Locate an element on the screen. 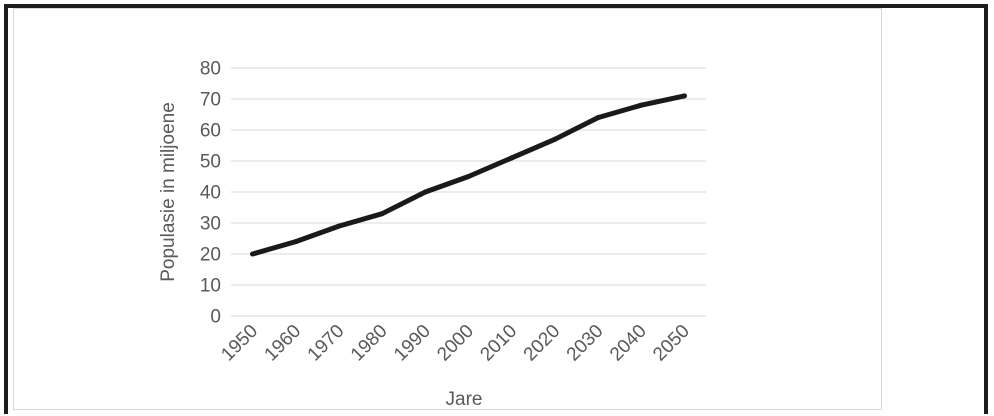 The image size is (994, 416). y-tick-label: 0 is located at coordinates (215, 317).